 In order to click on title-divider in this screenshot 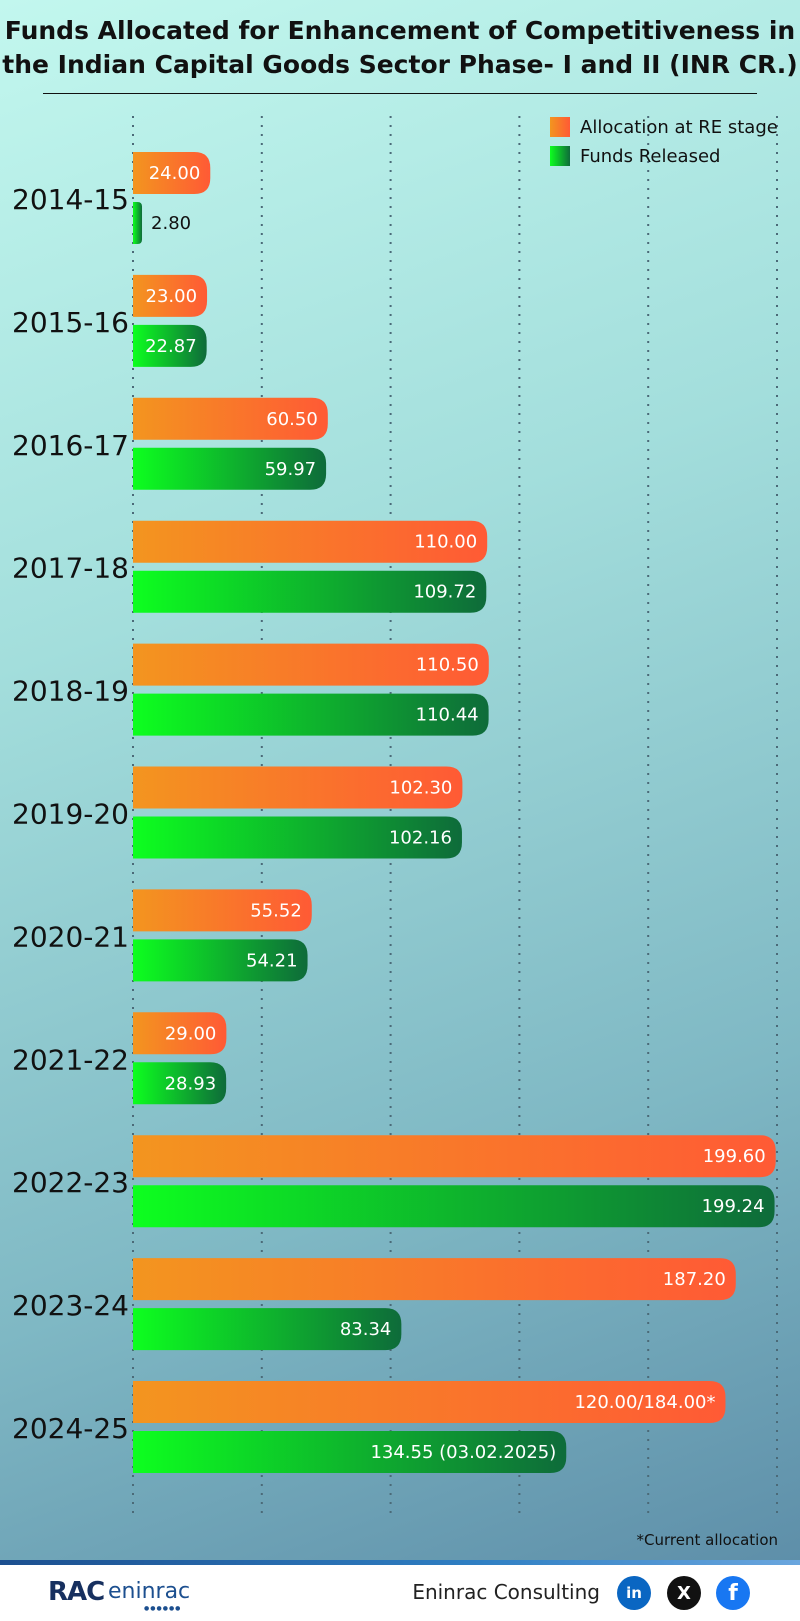, I will do `click(400, 93)`.